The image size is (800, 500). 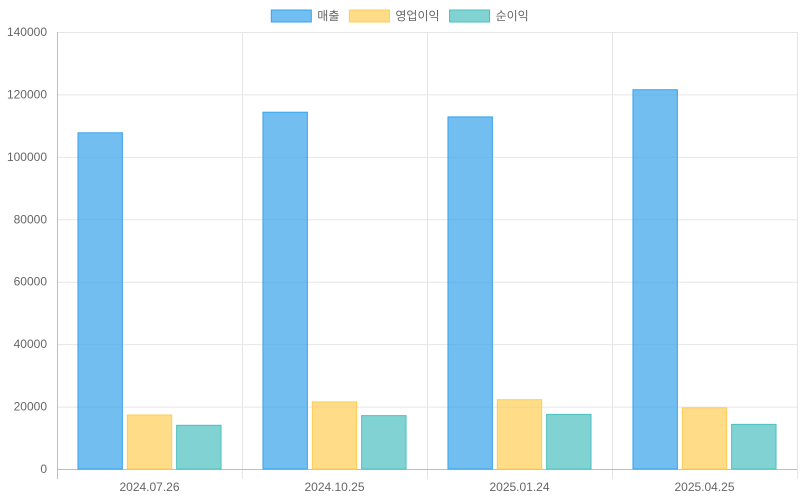 What do you see at coordinates (417, 16) in the screenshot?
I see `legend-label: 영업이익` at bounding box center [417, 16].